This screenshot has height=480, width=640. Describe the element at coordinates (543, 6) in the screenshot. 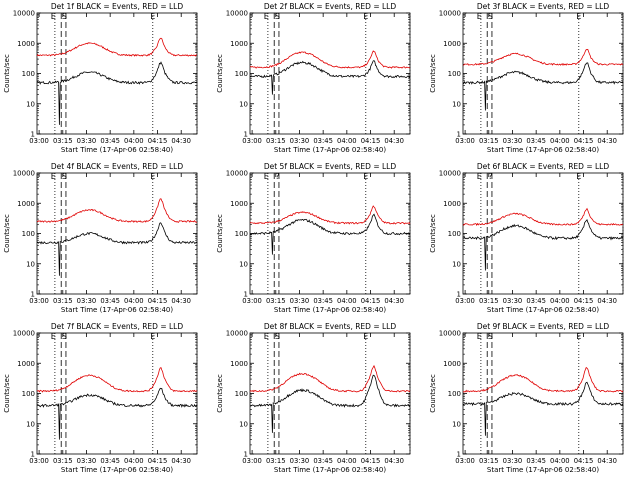

I see `panel-title: Det 3f BLACK = Events, RED = LLD` at that location.